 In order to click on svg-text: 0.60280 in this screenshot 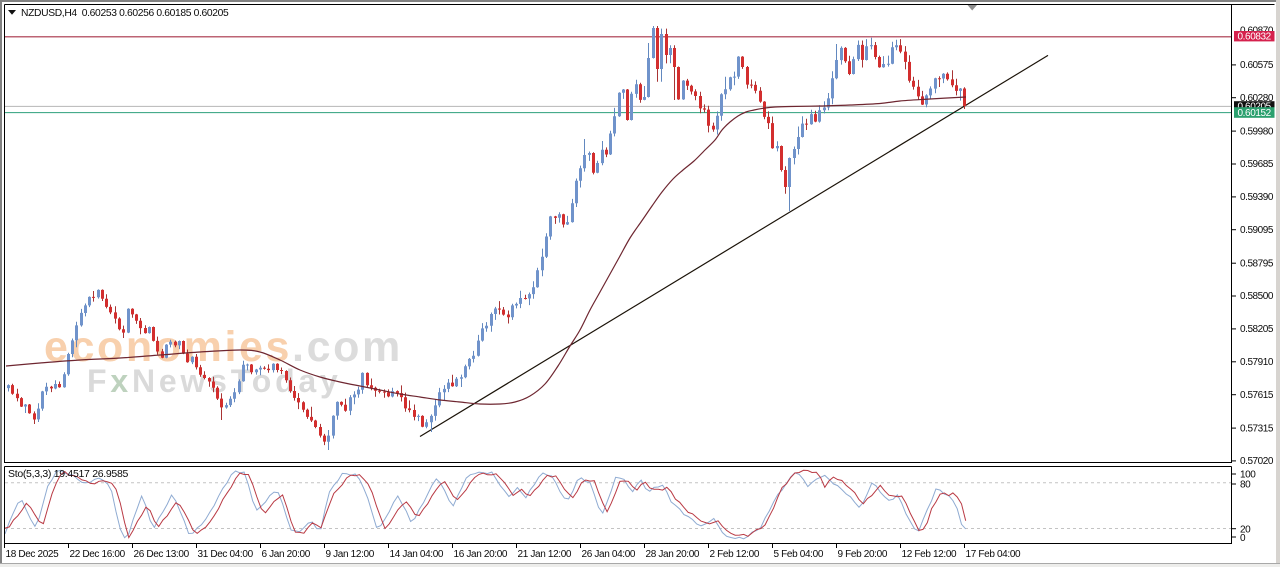, I will do `click(1257, 98)`.